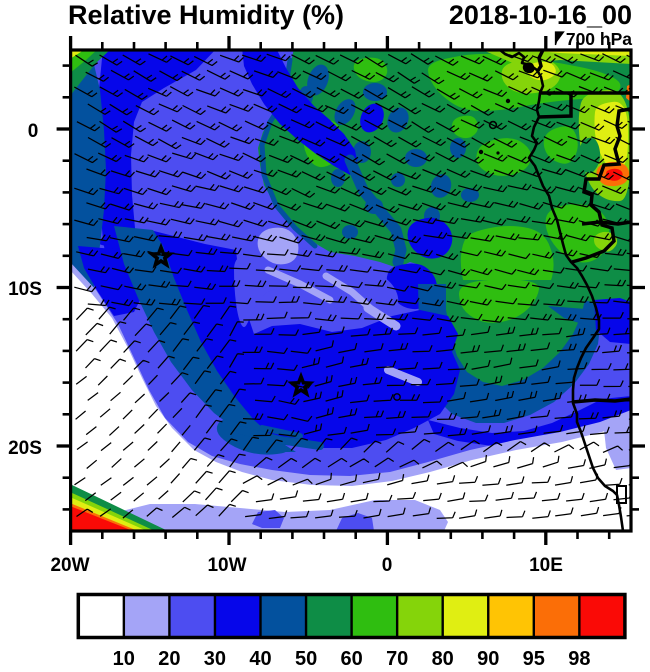  What do you see at coordinates (397, 657) in the screenshot?
I see `svg-text: 70` at bounding box center [397, 657].